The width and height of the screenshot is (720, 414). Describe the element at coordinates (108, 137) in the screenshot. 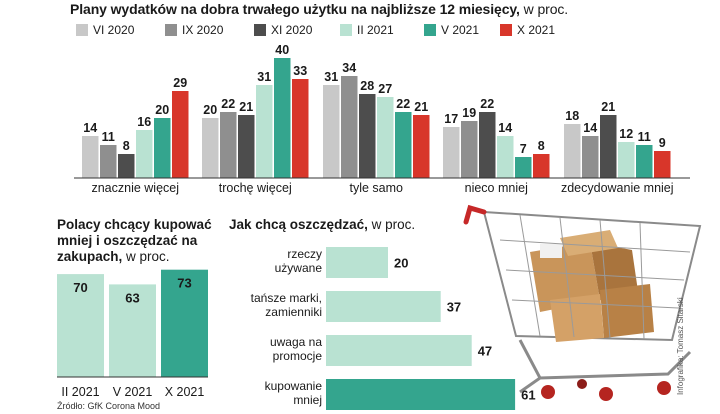

I see `data-label: 11` at that location.